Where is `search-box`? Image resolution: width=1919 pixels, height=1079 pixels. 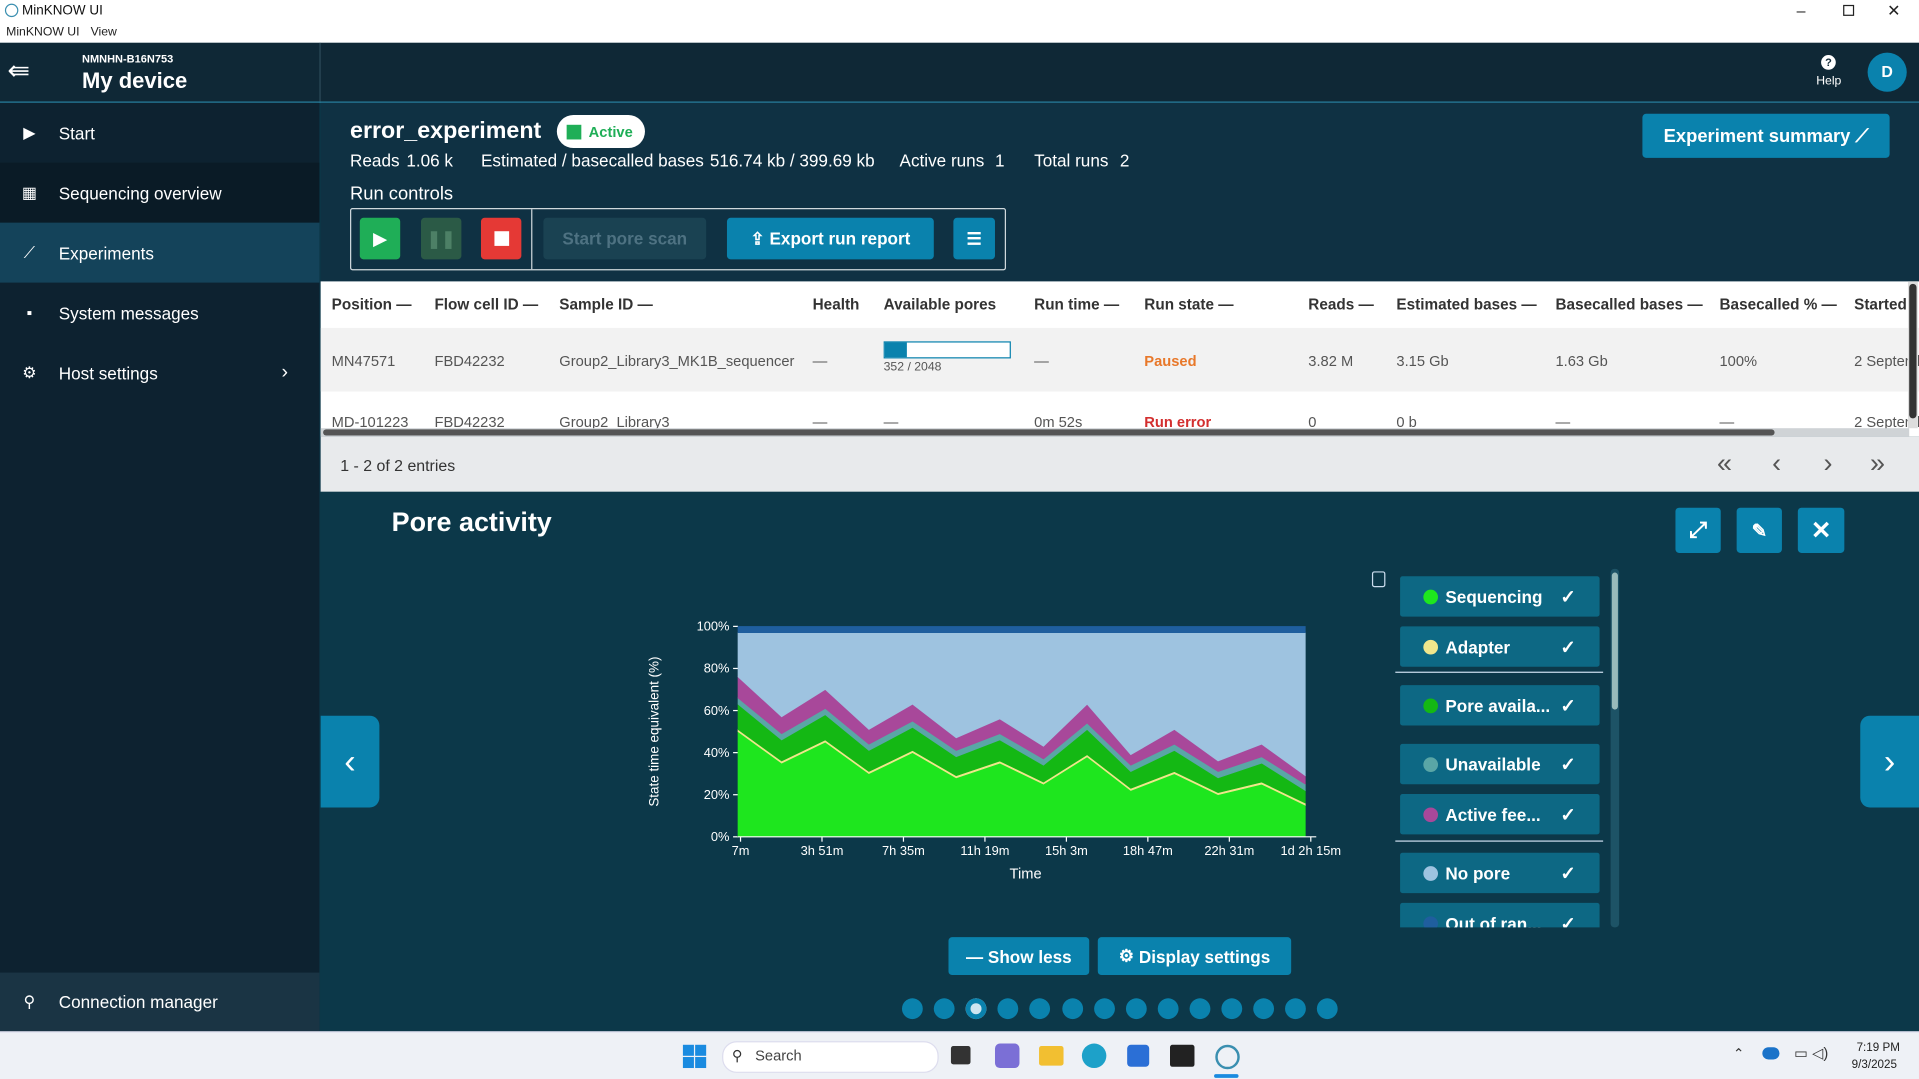 search-box is located at coordinates (830, 1057).